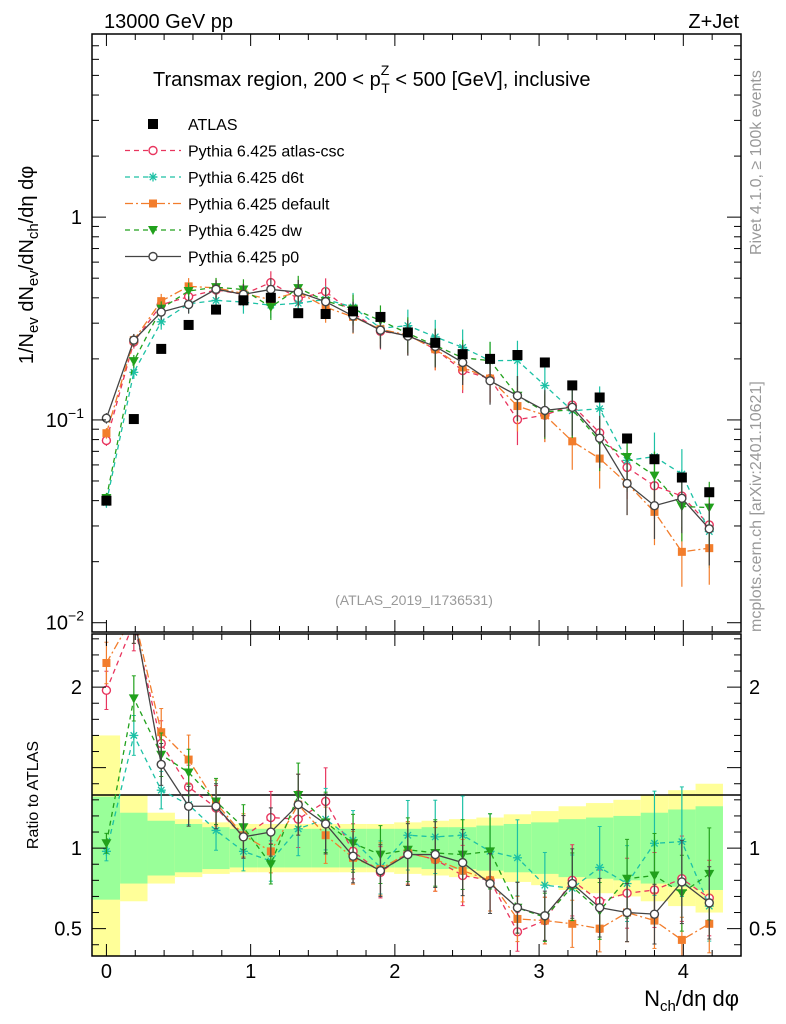 Image resolution: width=786 pixels, height=1024 pixels. Describe the element at coordinates (245, 231) in the screenshot. I see `legend-label-dw: Pythia 6.425 dw` at that location.